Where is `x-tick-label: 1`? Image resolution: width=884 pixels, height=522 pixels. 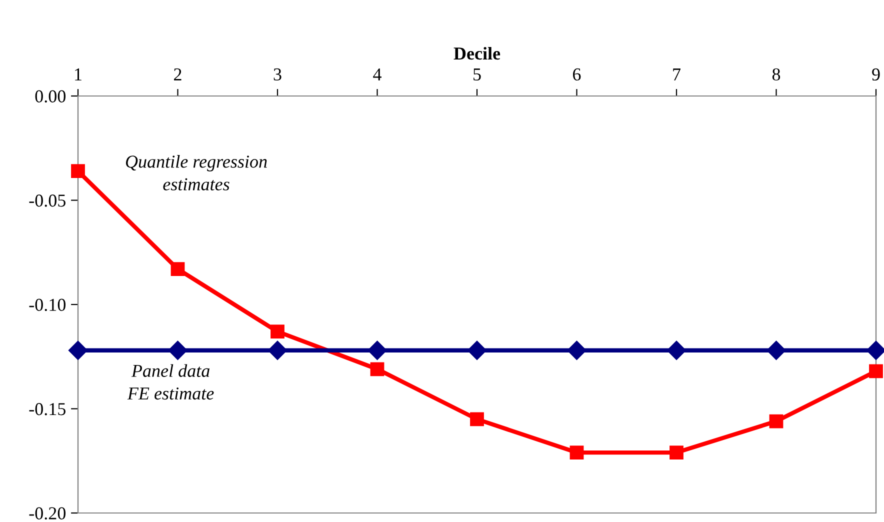
x-tick-label: 1 is located at coordinates (78, 74).